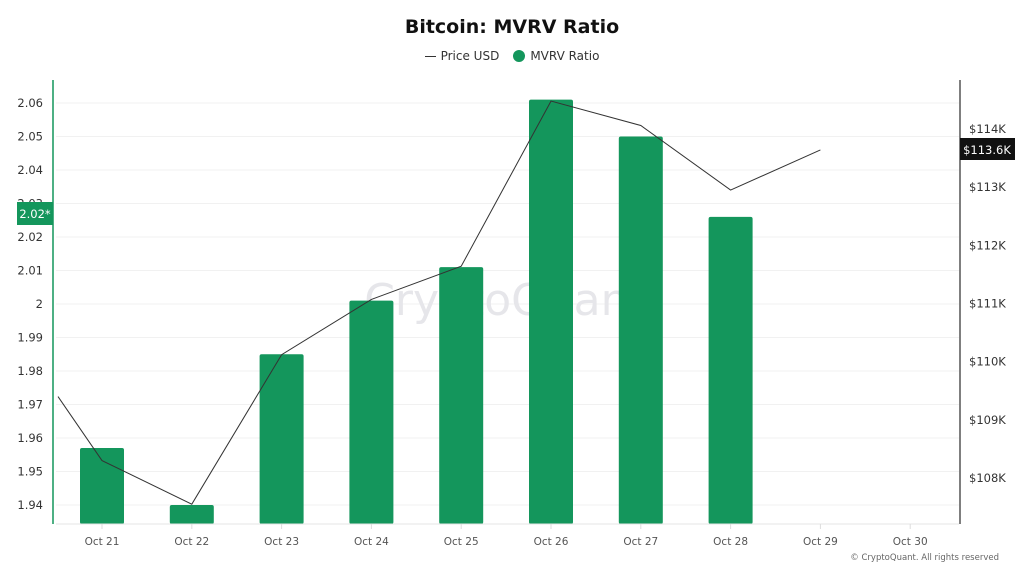 The height and width of the screenshot is (576, 1024). Describe the element at coordinates (987, 245) in the screenshot. I see `right-tick-label: $112K` at that location.